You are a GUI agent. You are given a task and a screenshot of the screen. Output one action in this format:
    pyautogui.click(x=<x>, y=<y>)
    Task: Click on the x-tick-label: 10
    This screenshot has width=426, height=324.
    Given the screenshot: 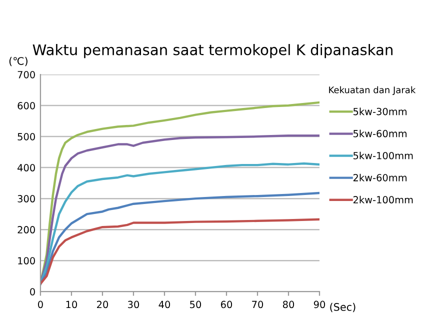 What is the action you would take?
    pyautogui.click(x=72, y=304)
    